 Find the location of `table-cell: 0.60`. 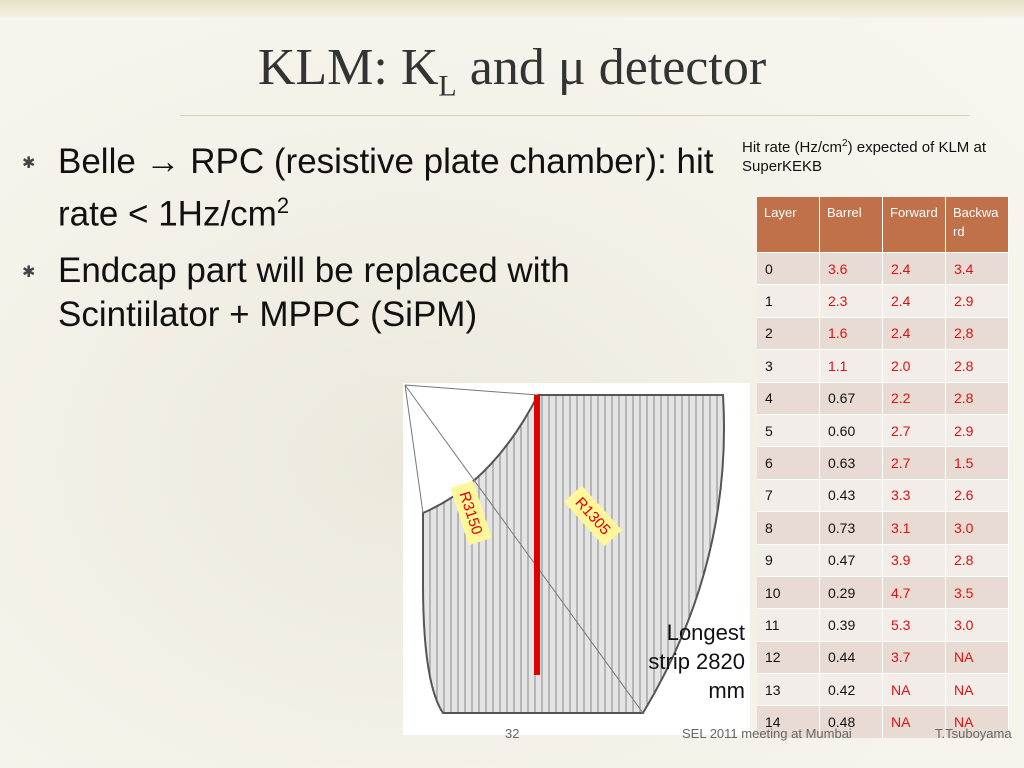

table-cell: 0.60 is located at coordinates (851, 430).